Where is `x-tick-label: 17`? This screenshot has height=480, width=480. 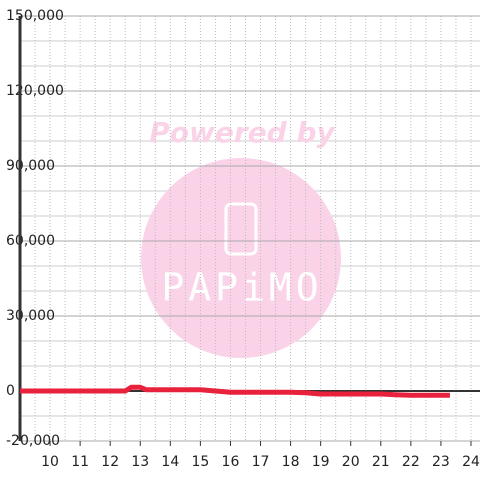 x-tick-label: 17 is located at coordinates (261, 462).